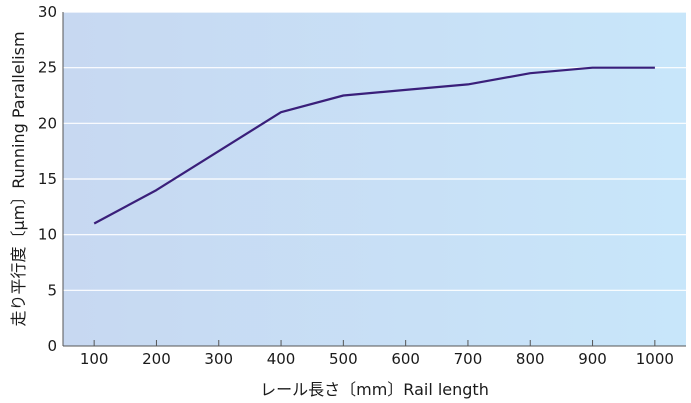 The height and width of the screenshot is (403, 691). I want to click on x-tick-label: 100, so click(94, 359).